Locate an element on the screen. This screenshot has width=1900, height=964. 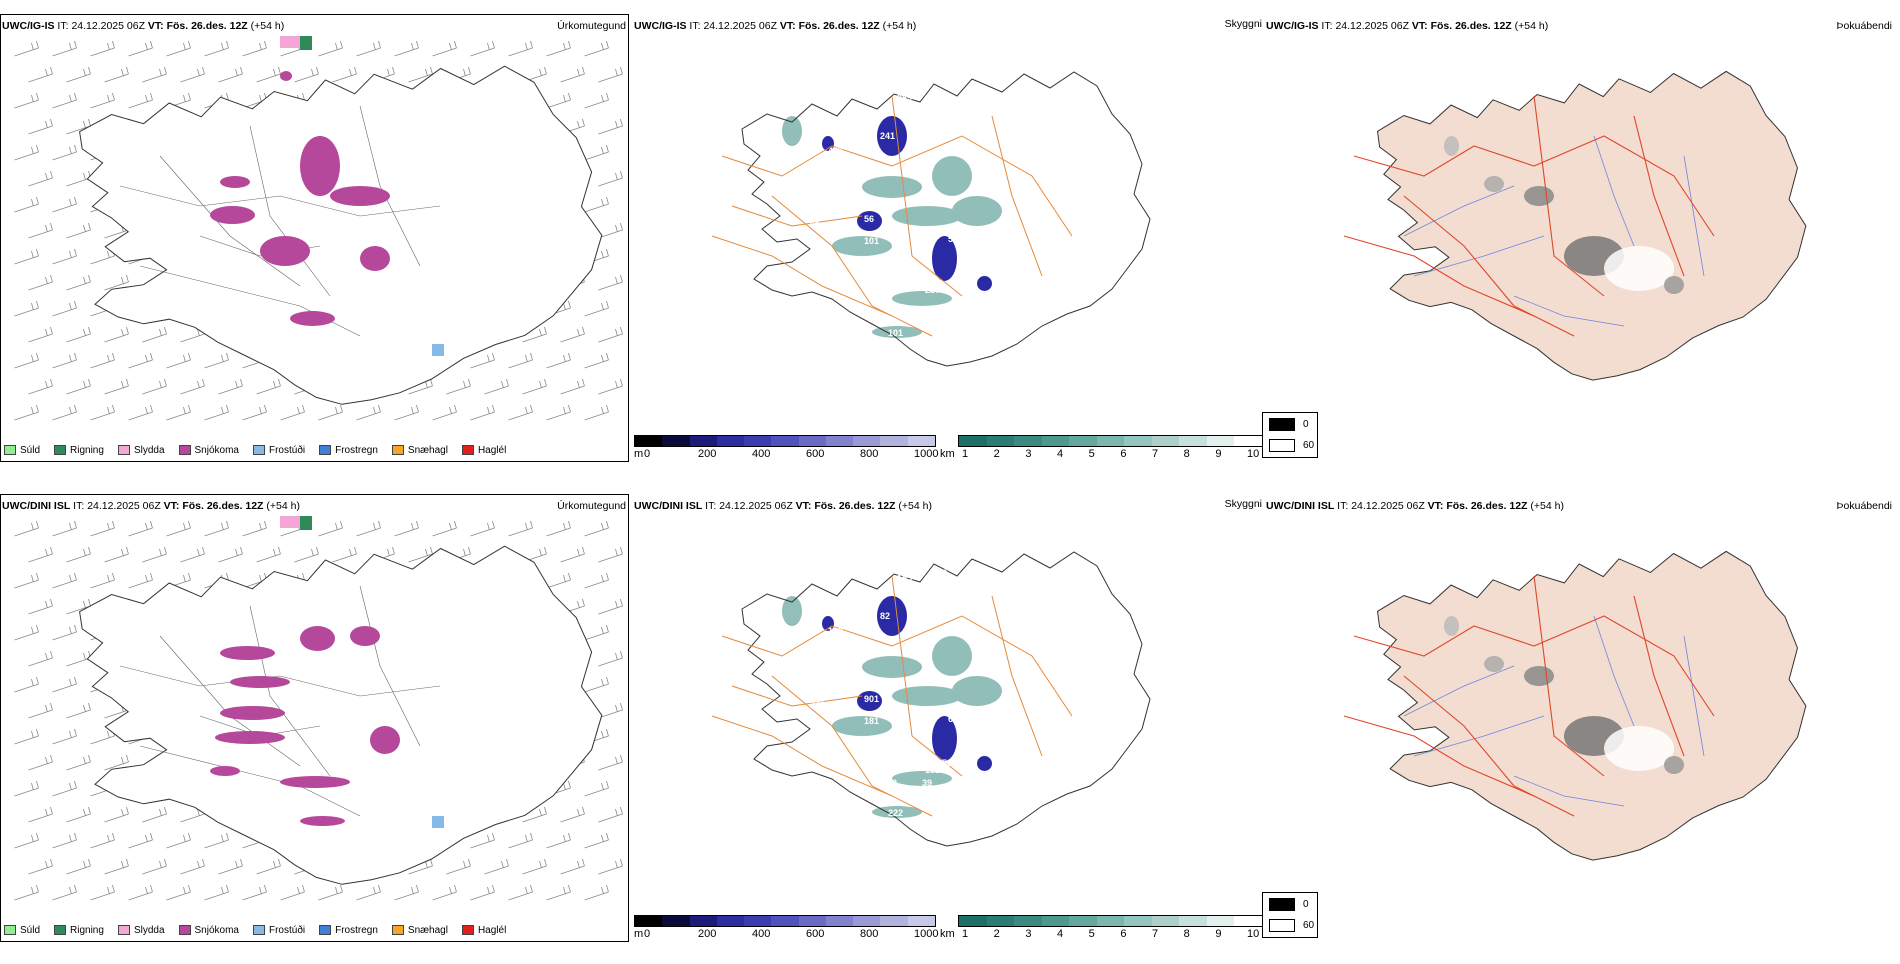
visibility-tick: 1 is located at coordinates (965, 454).